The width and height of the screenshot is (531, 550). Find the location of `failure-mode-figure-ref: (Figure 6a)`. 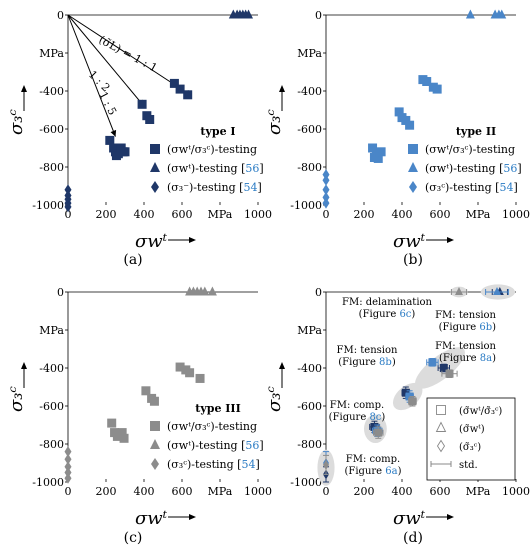

failure-mode-figure-ref: (Figure 6a) is located at coordinates (373, 471).